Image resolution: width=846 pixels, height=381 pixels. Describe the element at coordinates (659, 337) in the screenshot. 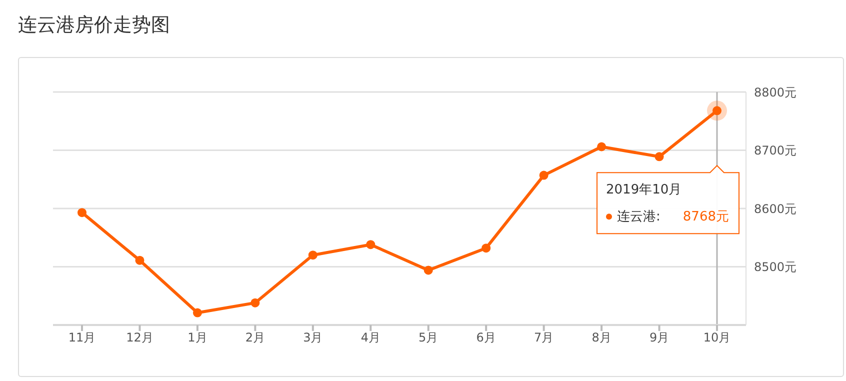

I see `x-tick-label: 9月` at that location.